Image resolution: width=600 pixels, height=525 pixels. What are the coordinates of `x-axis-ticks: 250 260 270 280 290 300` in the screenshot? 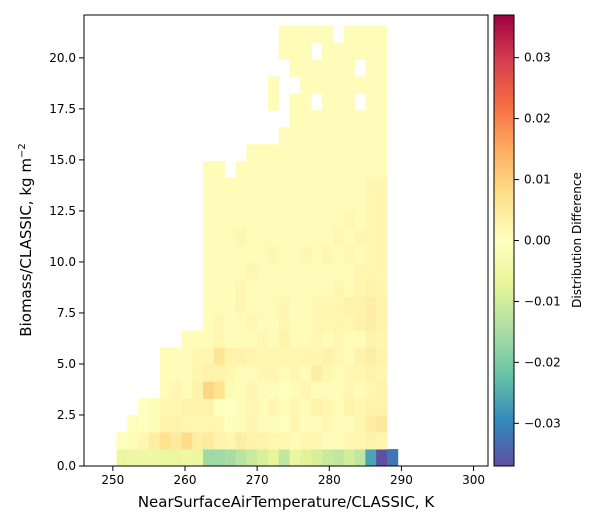 It's located at (293, 476).